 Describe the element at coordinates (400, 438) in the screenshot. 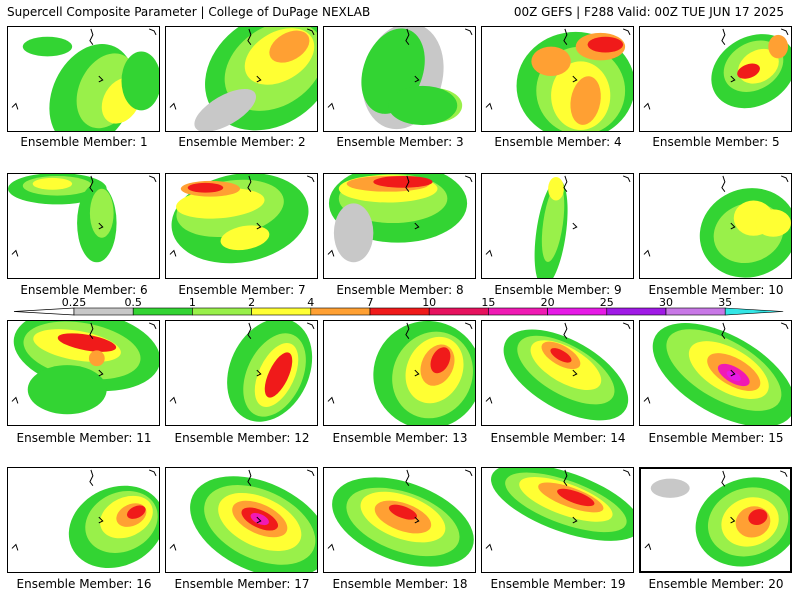

I see `ensemble-member-caption: Ensemble Member: 13` at that location.